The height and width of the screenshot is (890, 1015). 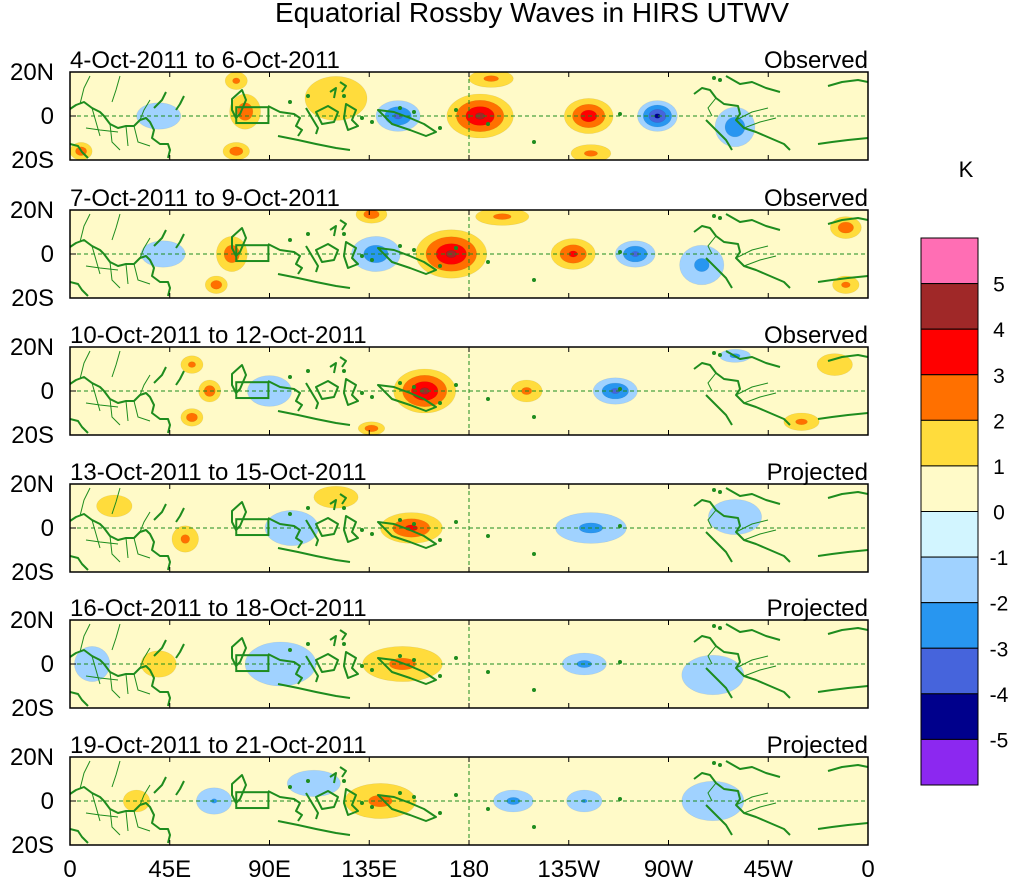 What do you see at coordinates (532, 14) in the screenshot?
I see `chart-title: Equatorial Rossby Waves in HIRS UTWV` at bounding box center [532, 14].